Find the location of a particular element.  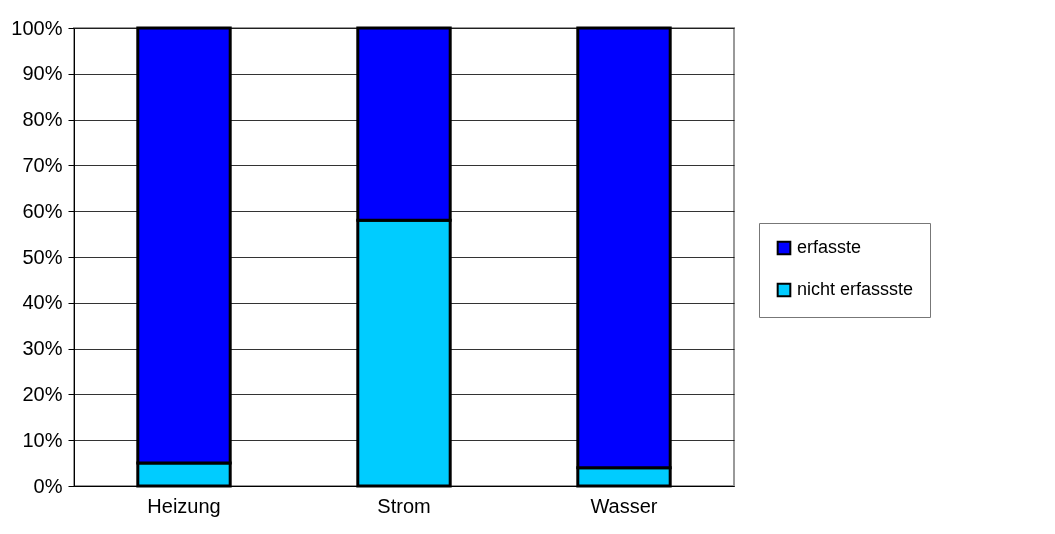

x-tick-label: Wasser is located at coordinates (624, 505).